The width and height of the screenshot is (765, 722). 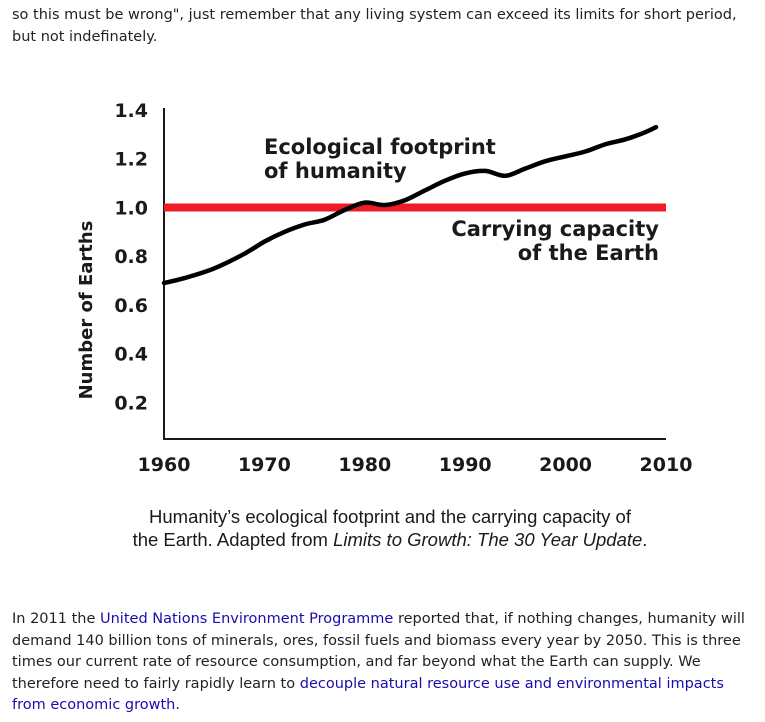 What do you see at coordinates (488, 539) in the screenshot?
I see `book-title: Limits to Growth: The 30 Year Update` at bounding box center [488, 539].